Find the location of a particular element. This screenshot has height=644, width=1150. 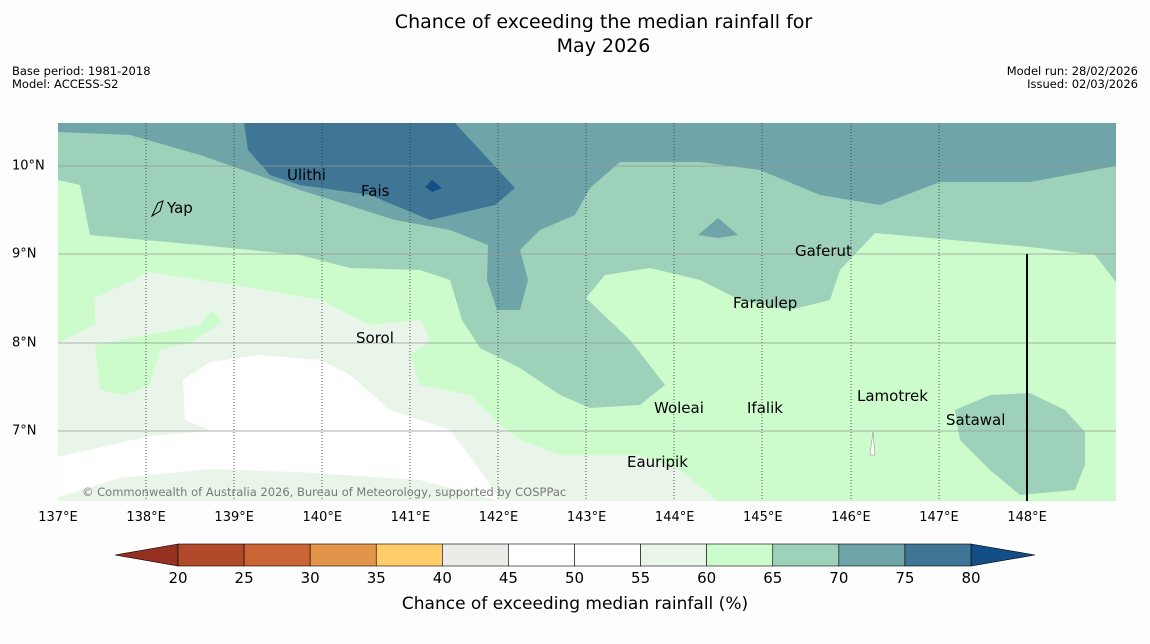

colorbar-tick-label: 80 is located at coordinates (971, 578).